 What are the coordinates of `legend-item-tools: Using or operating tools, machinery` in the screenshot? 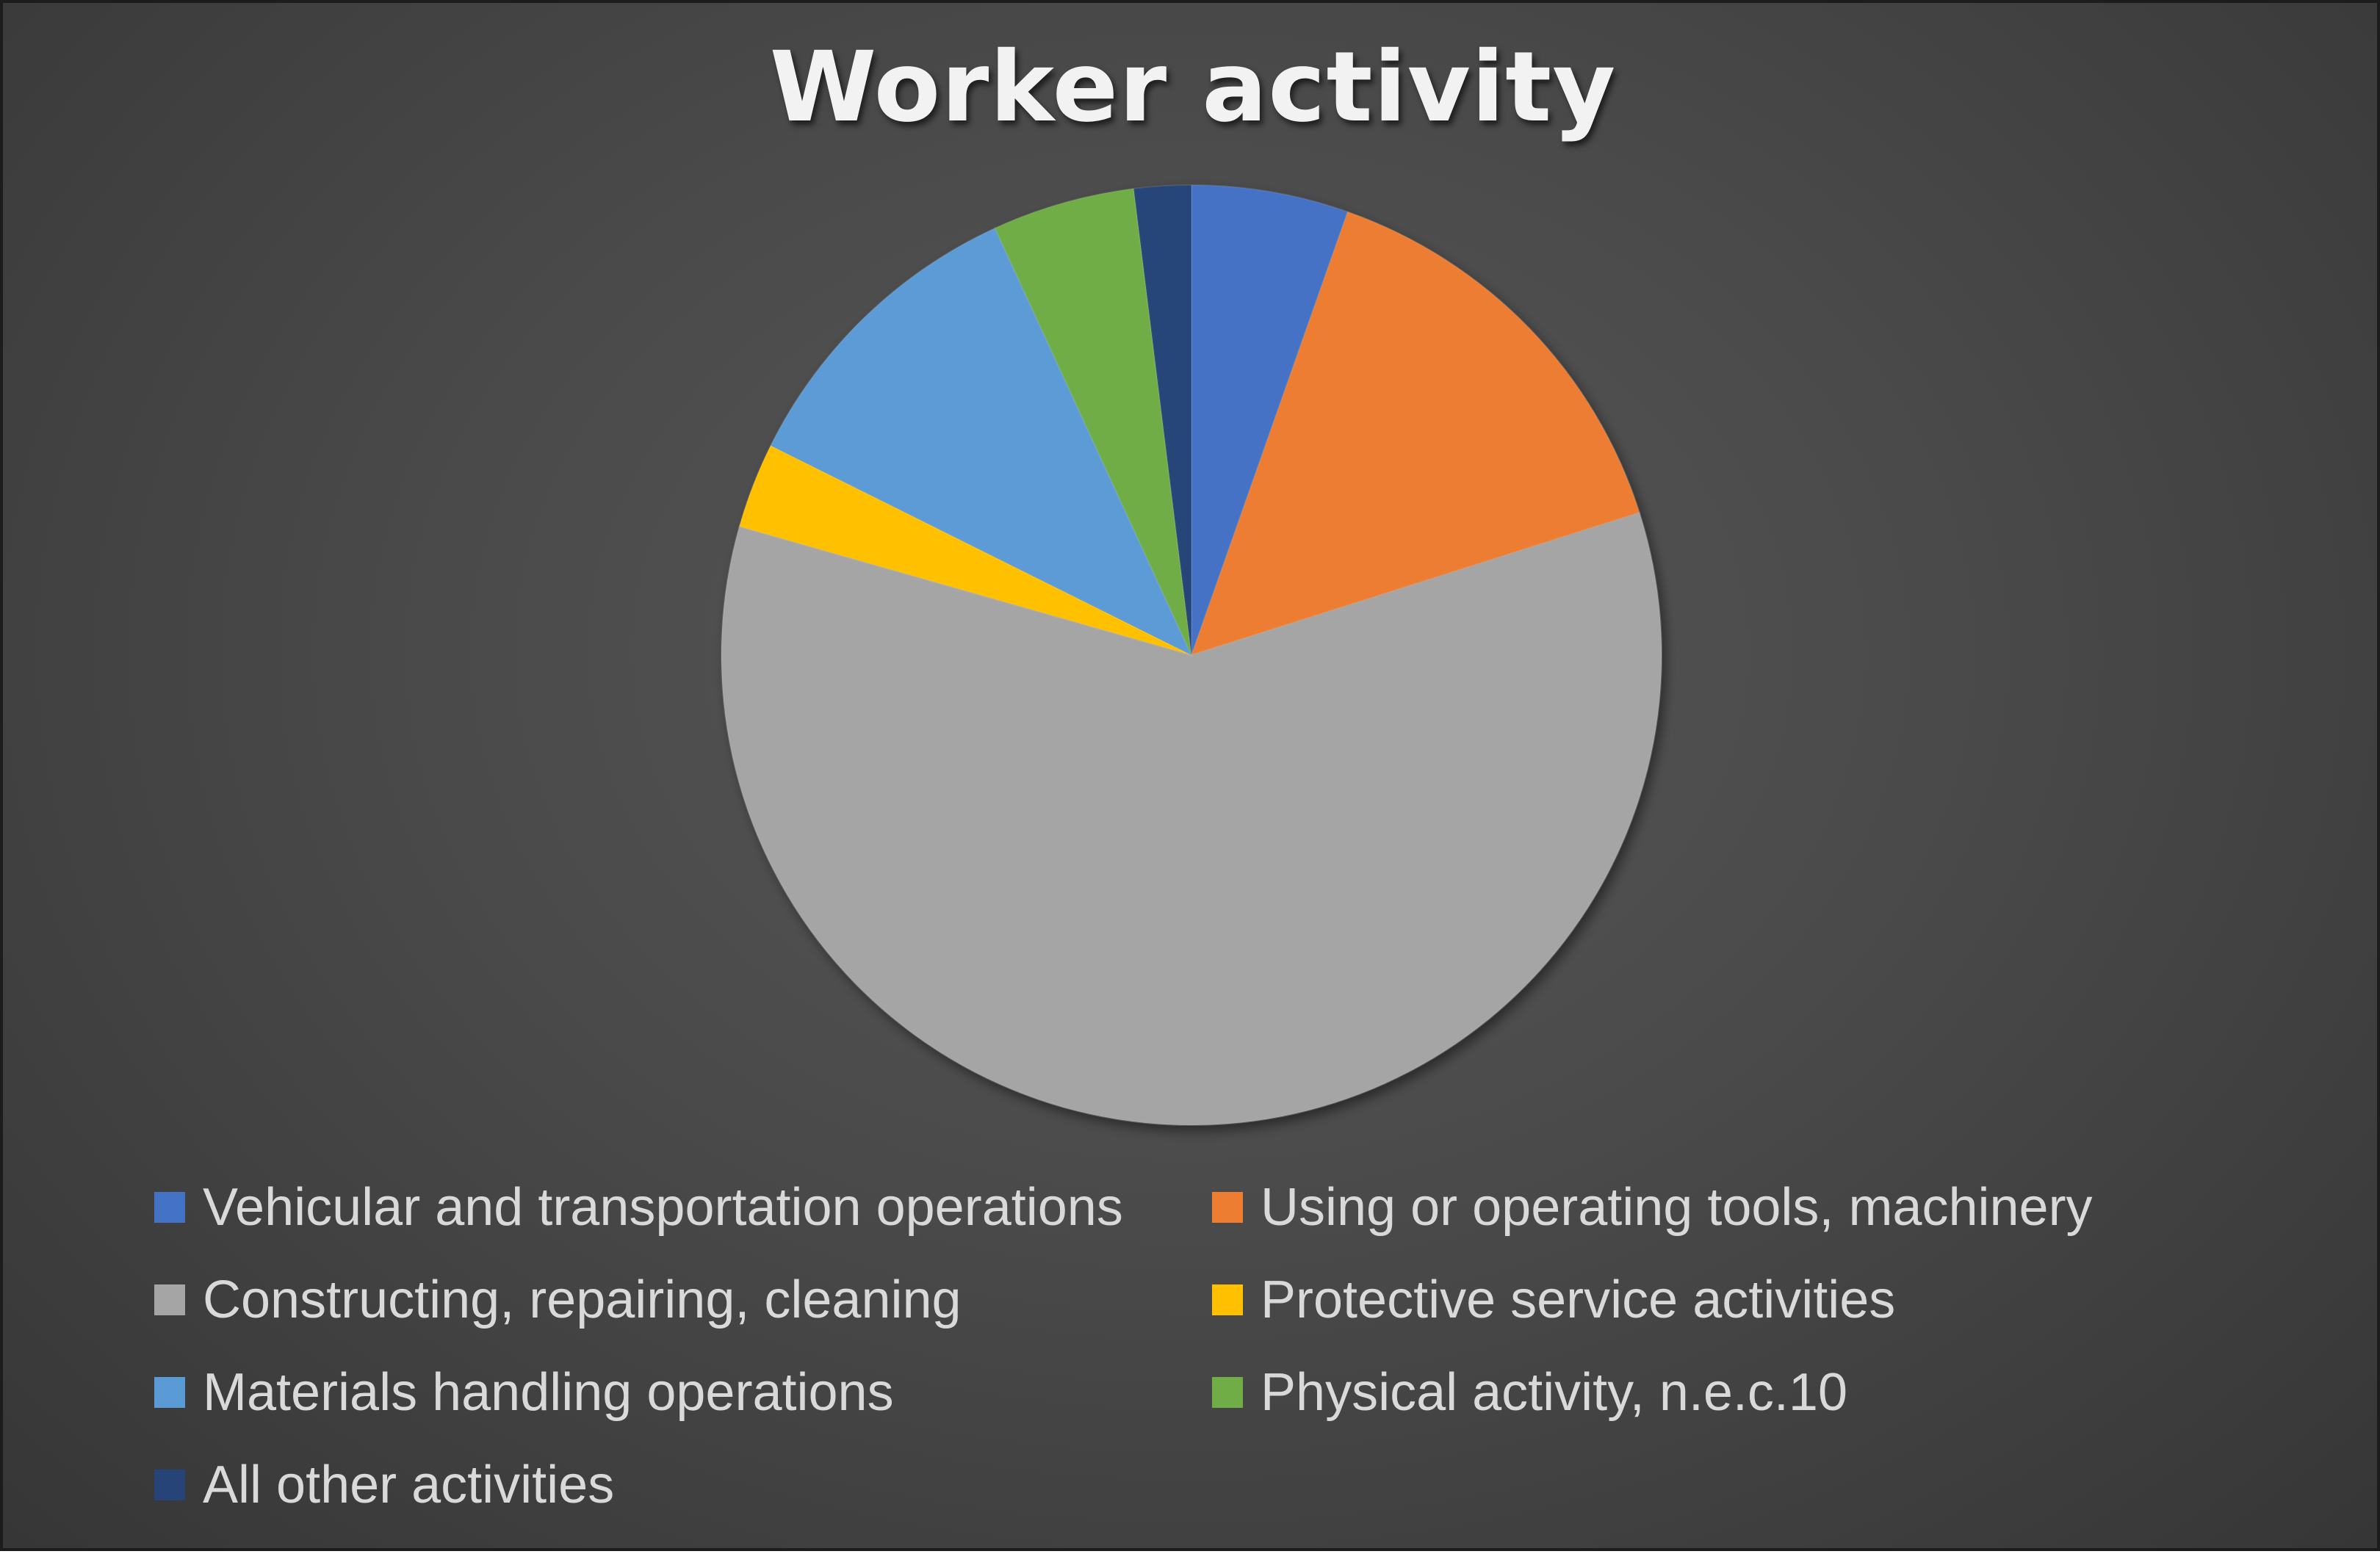 It's located at (1652, 1207).